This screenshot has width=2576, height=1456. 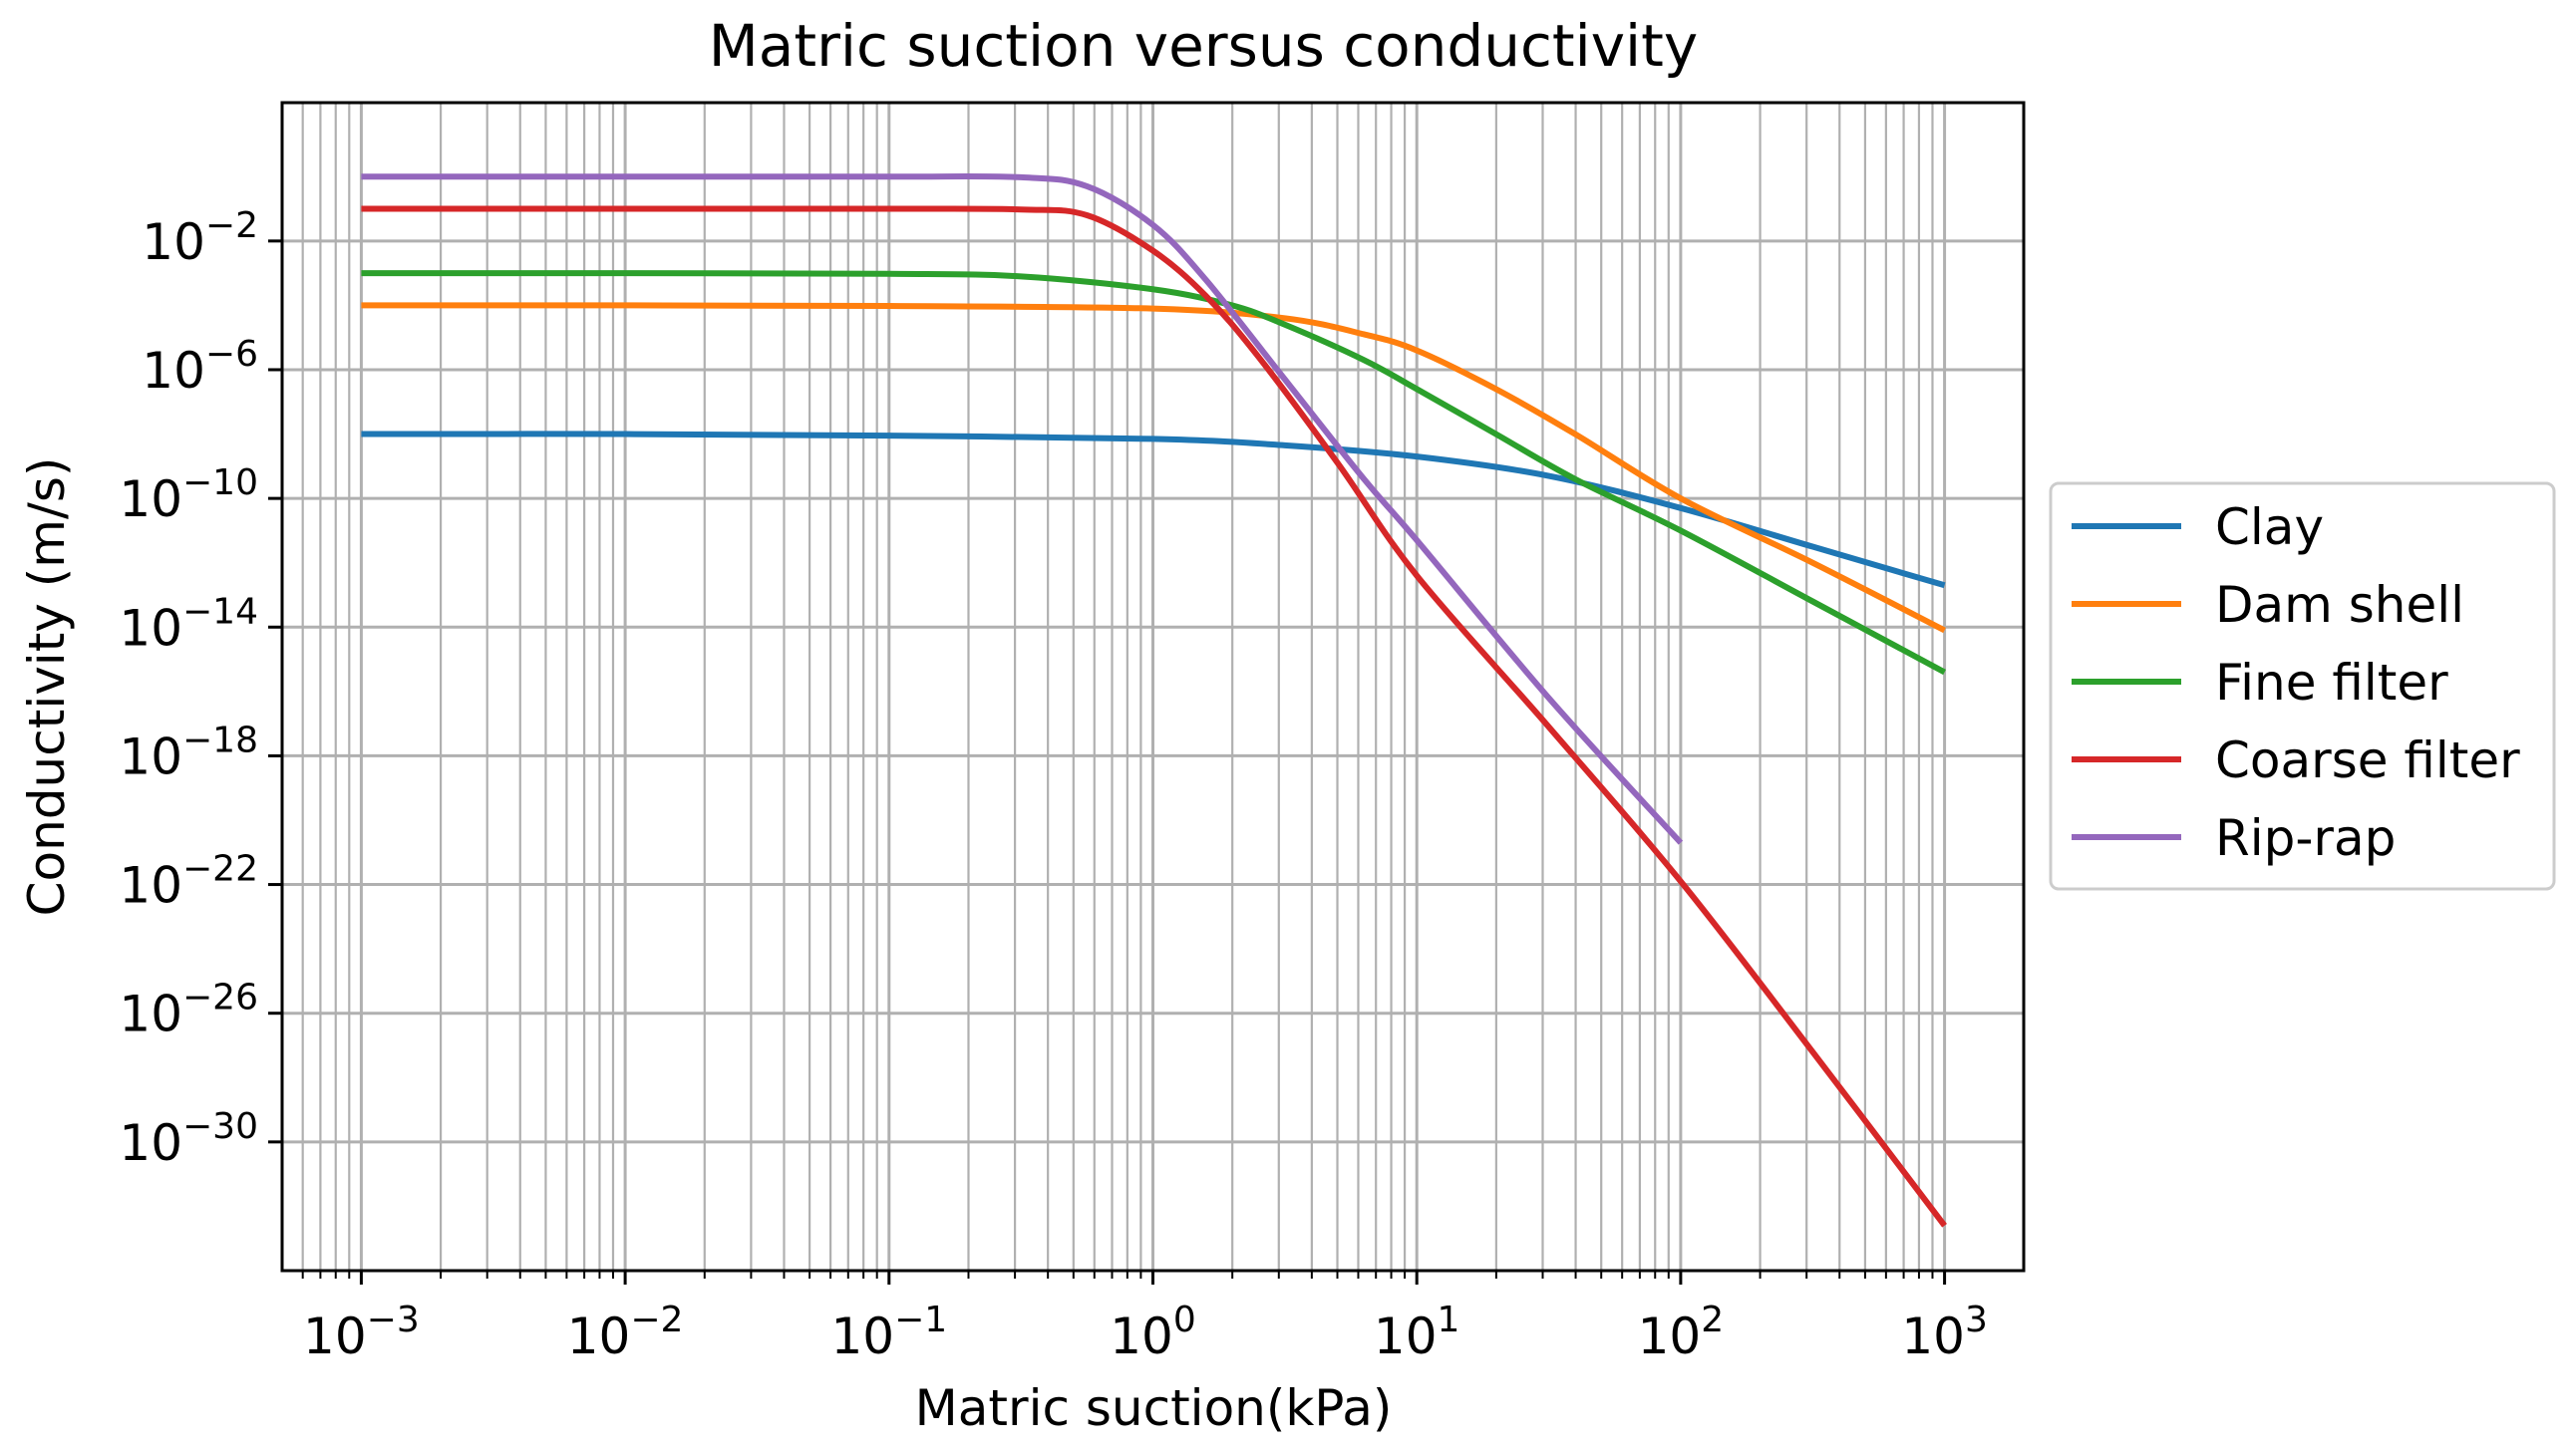 What do you see at coordinates (2339, 605) in the screenshot?
I see `legend-label-dam-shell: Dam shell` at bounding box center [2339, 605].